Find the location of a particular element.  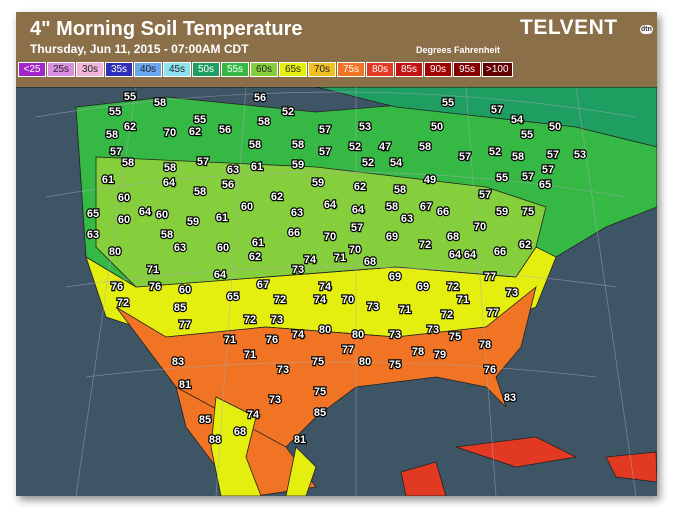

legend-item: 35s is located at coordinates (119, 69).